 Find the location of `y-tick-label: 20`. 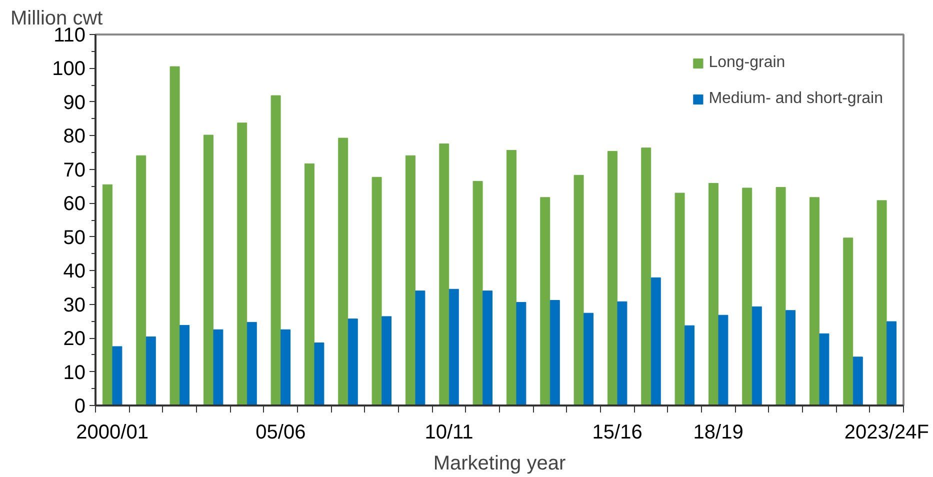

y-tick-label: 20 is located at coordinates (74, 339).